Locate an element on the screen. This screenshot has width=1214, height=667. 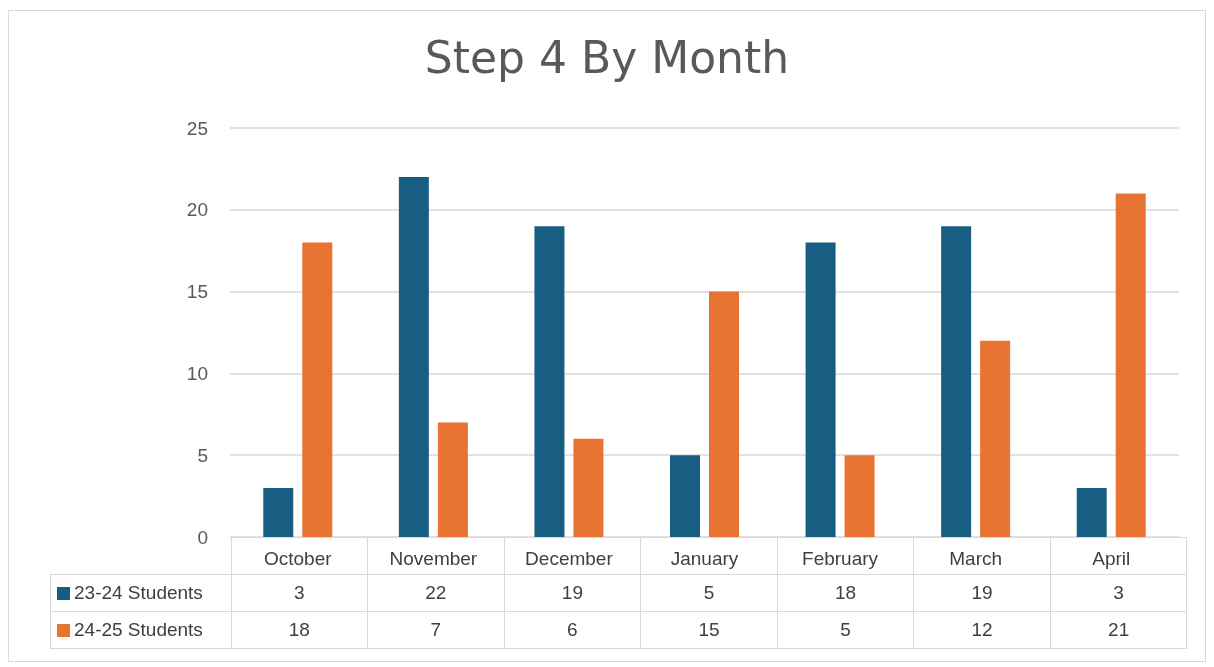
y-tick-label: 0 is located at coordinates (202, 537).